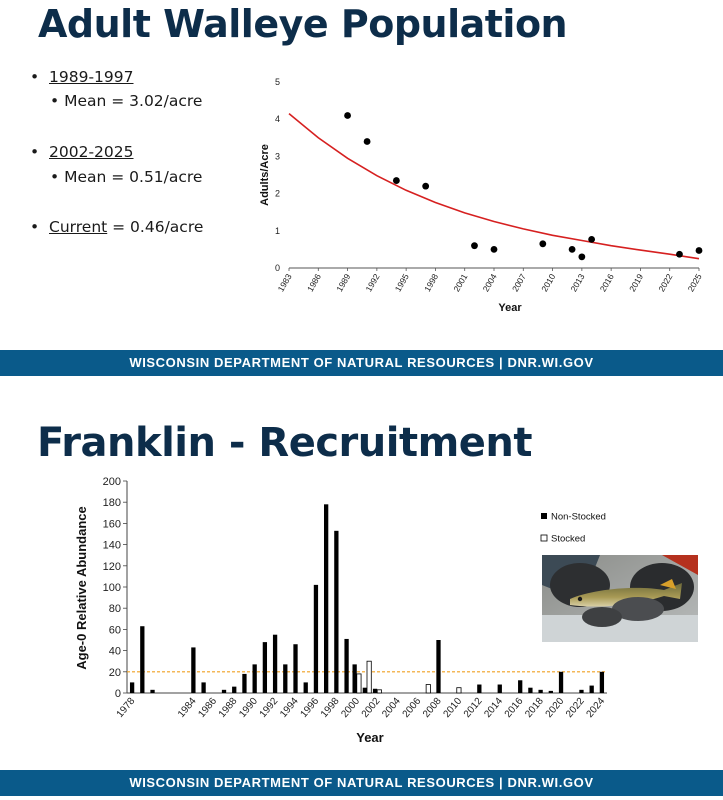 The width and height of the screenshot is (723, 800). I want to click on bullet-item: • 1989-1997, so click(82, 77).